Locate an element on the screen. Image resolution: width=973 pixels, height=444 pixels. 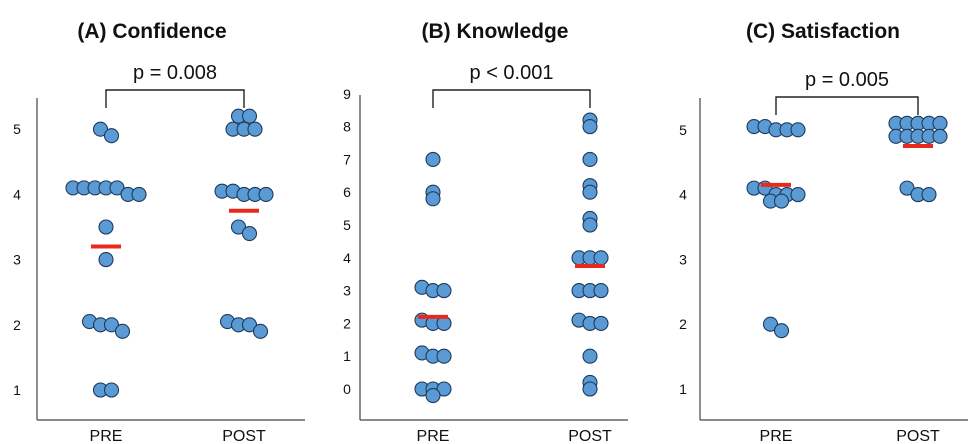
p-value-annotation: p = 0.008 is located at coordinates (175, 73).